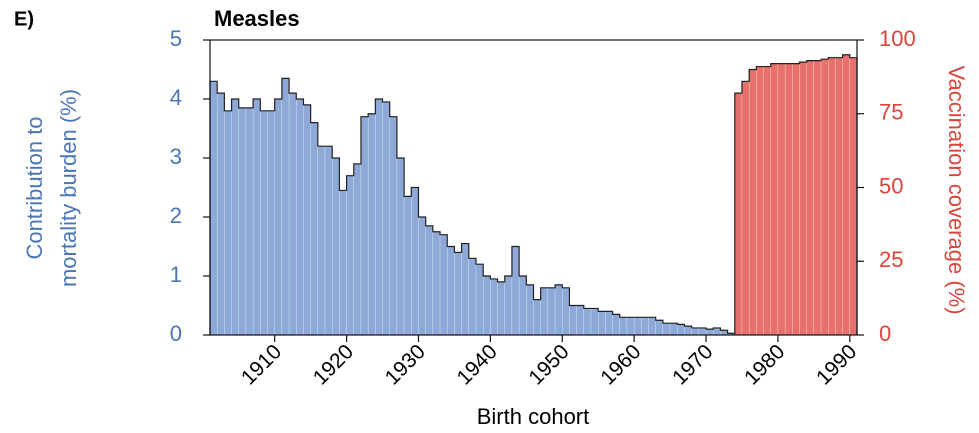 Image resolution: width=979 pixels, height=433 pixels. I want to click on y-axis-label: Contribution to, so click(34, 187).